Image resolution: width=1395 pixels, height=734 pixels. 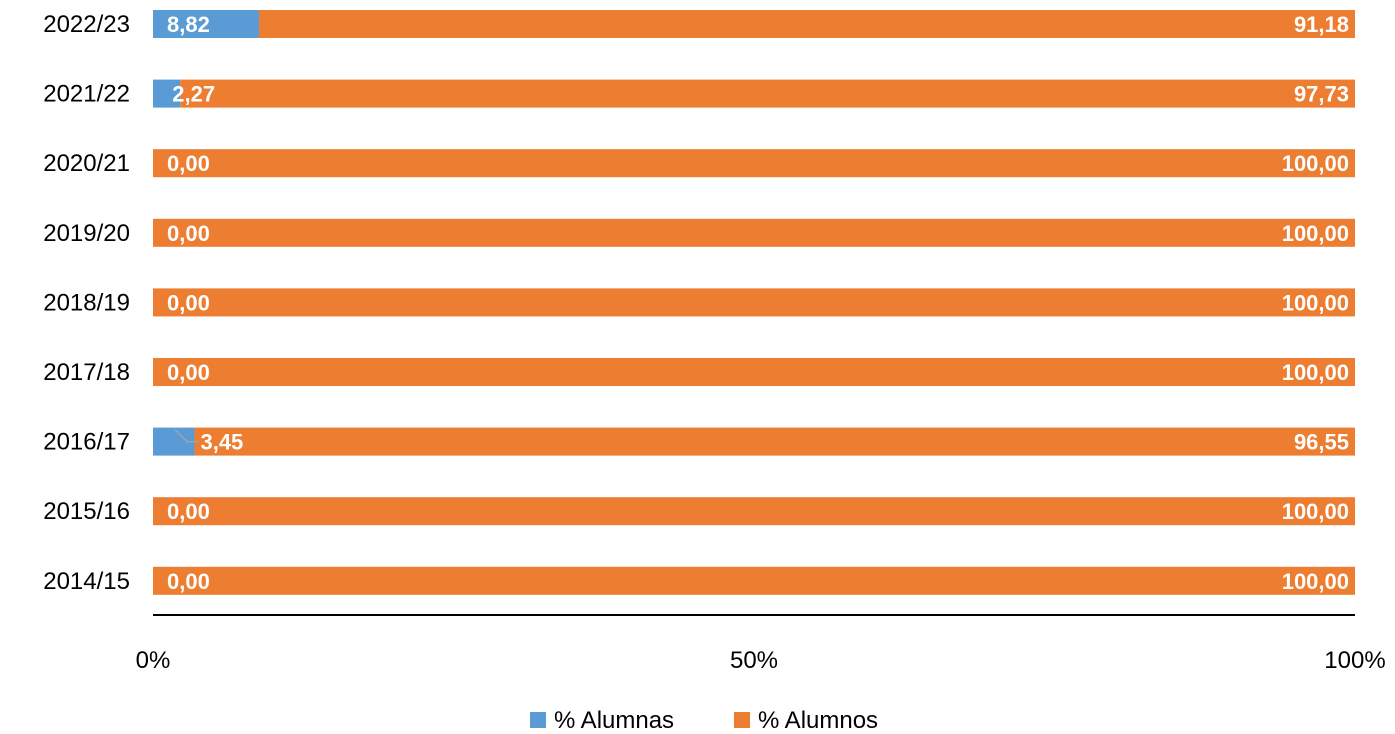 What do you see at coordinates (153, 660) in the screenshot?
I see `x-tick-label: 0%` at bounding box center [153, 660].